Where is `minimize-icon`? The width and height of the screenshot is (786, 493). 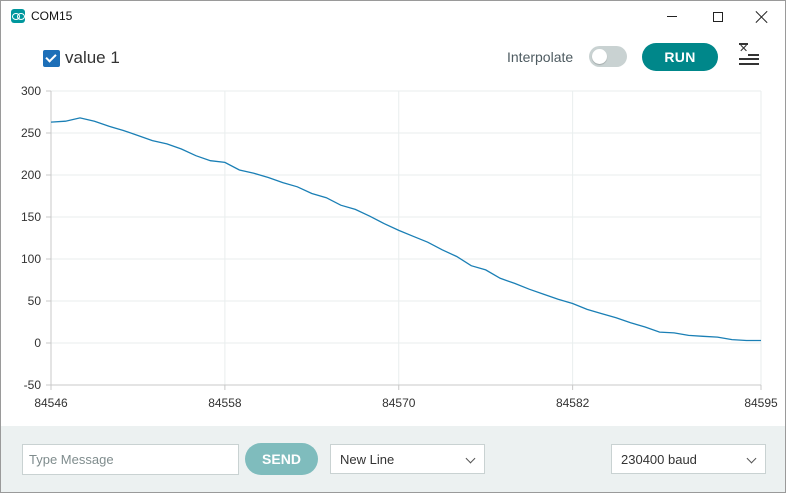 minimize-icon is located at coordinates (672, 16).